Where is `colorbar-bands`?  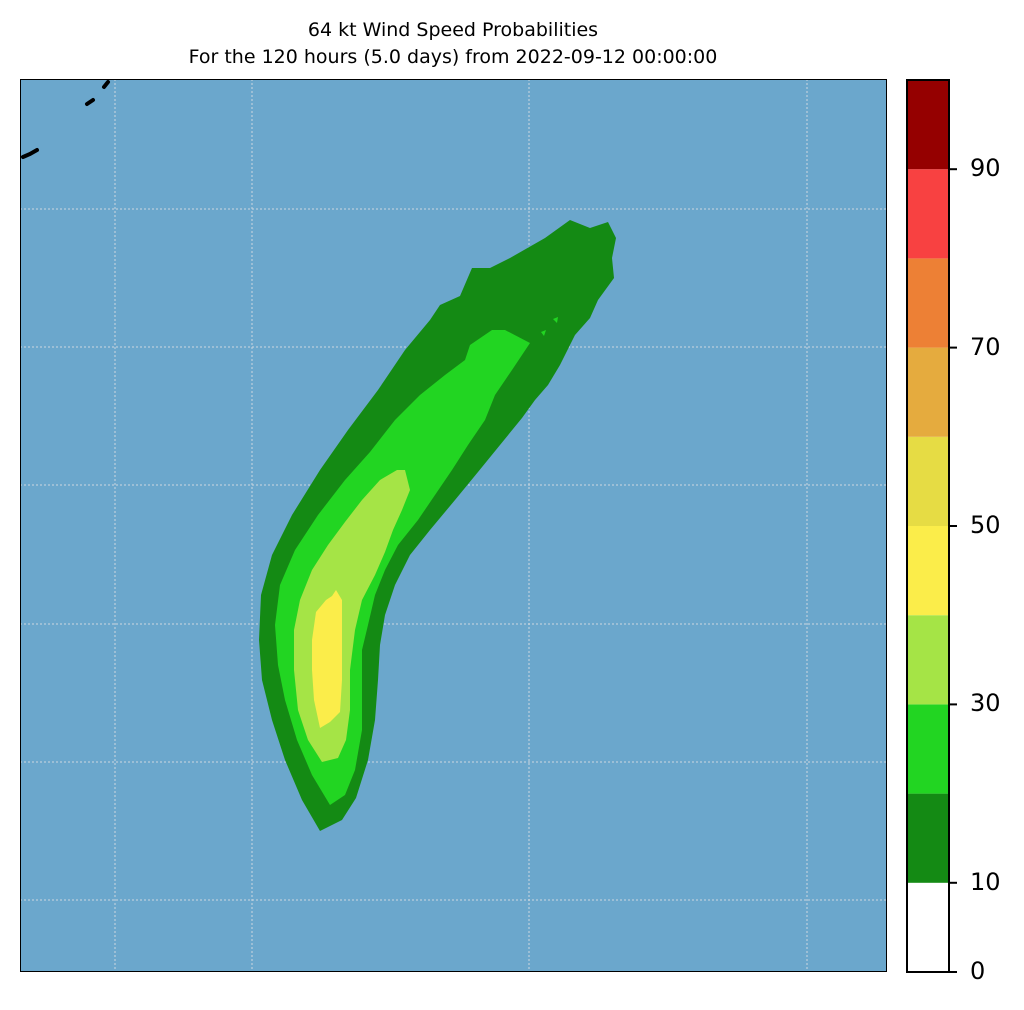
colorbar-bands is located at coordinates (928, 526).